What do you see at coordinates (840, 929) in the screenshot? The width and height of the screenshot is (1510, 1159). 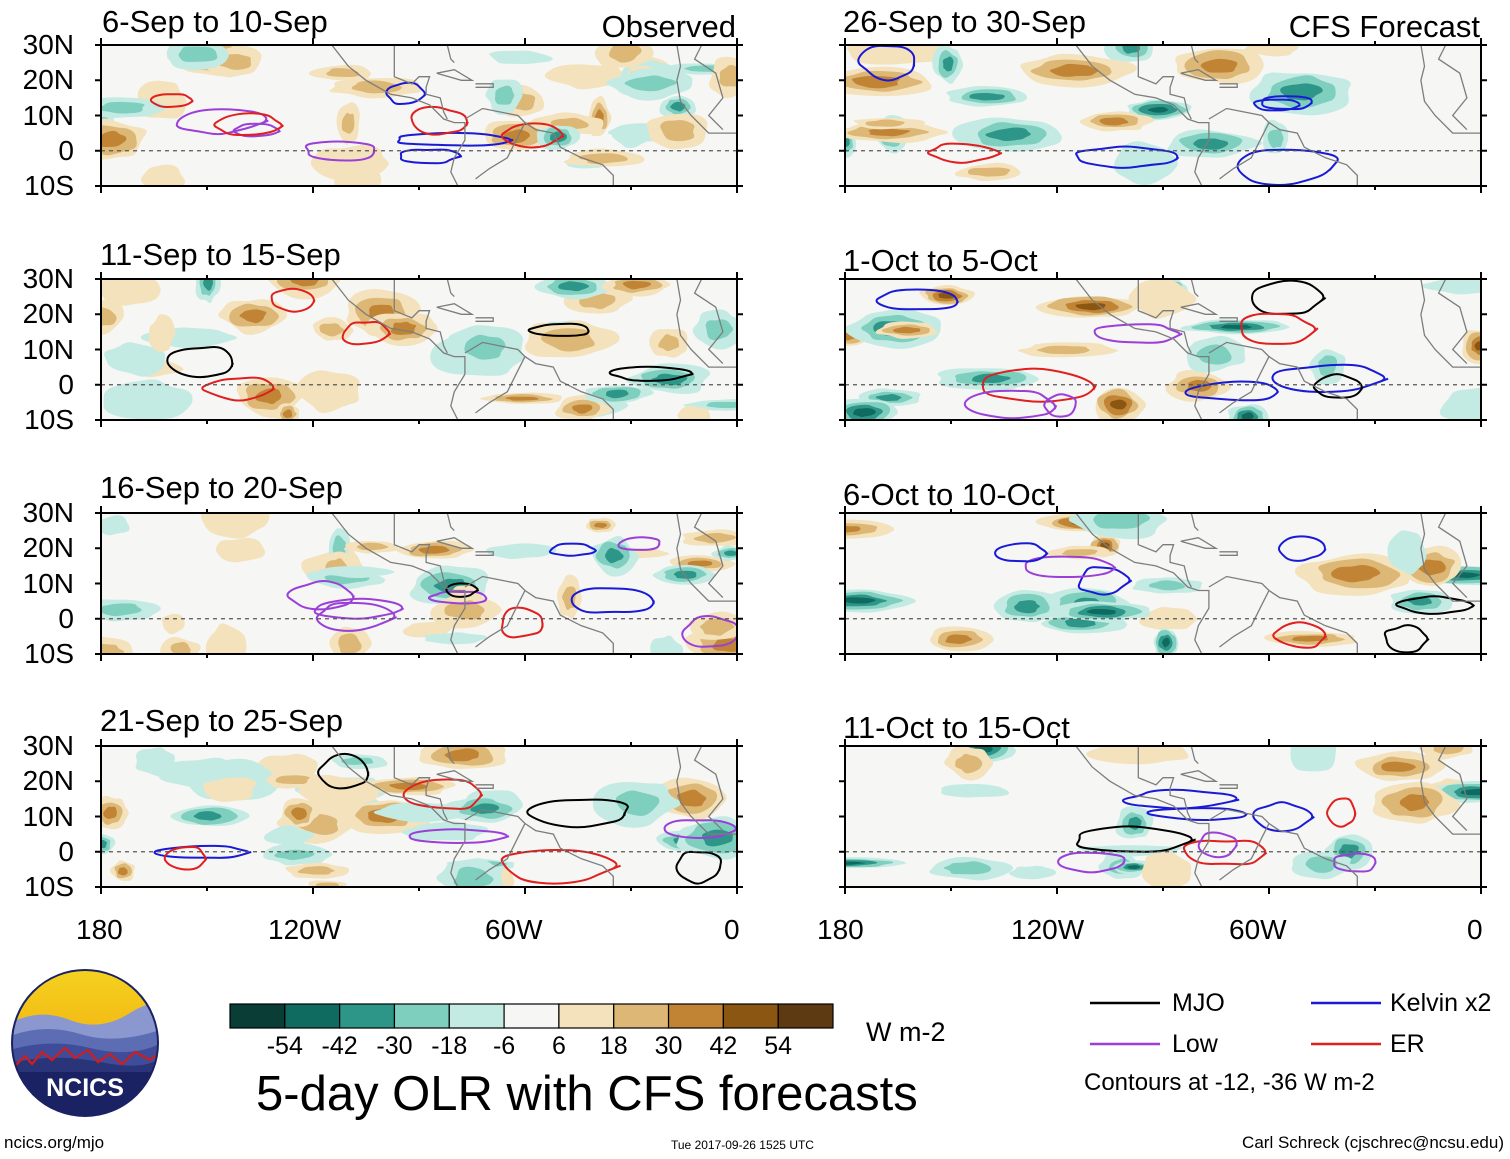 I see `lon-tick-label: 180` at bounding box center [840, 929].